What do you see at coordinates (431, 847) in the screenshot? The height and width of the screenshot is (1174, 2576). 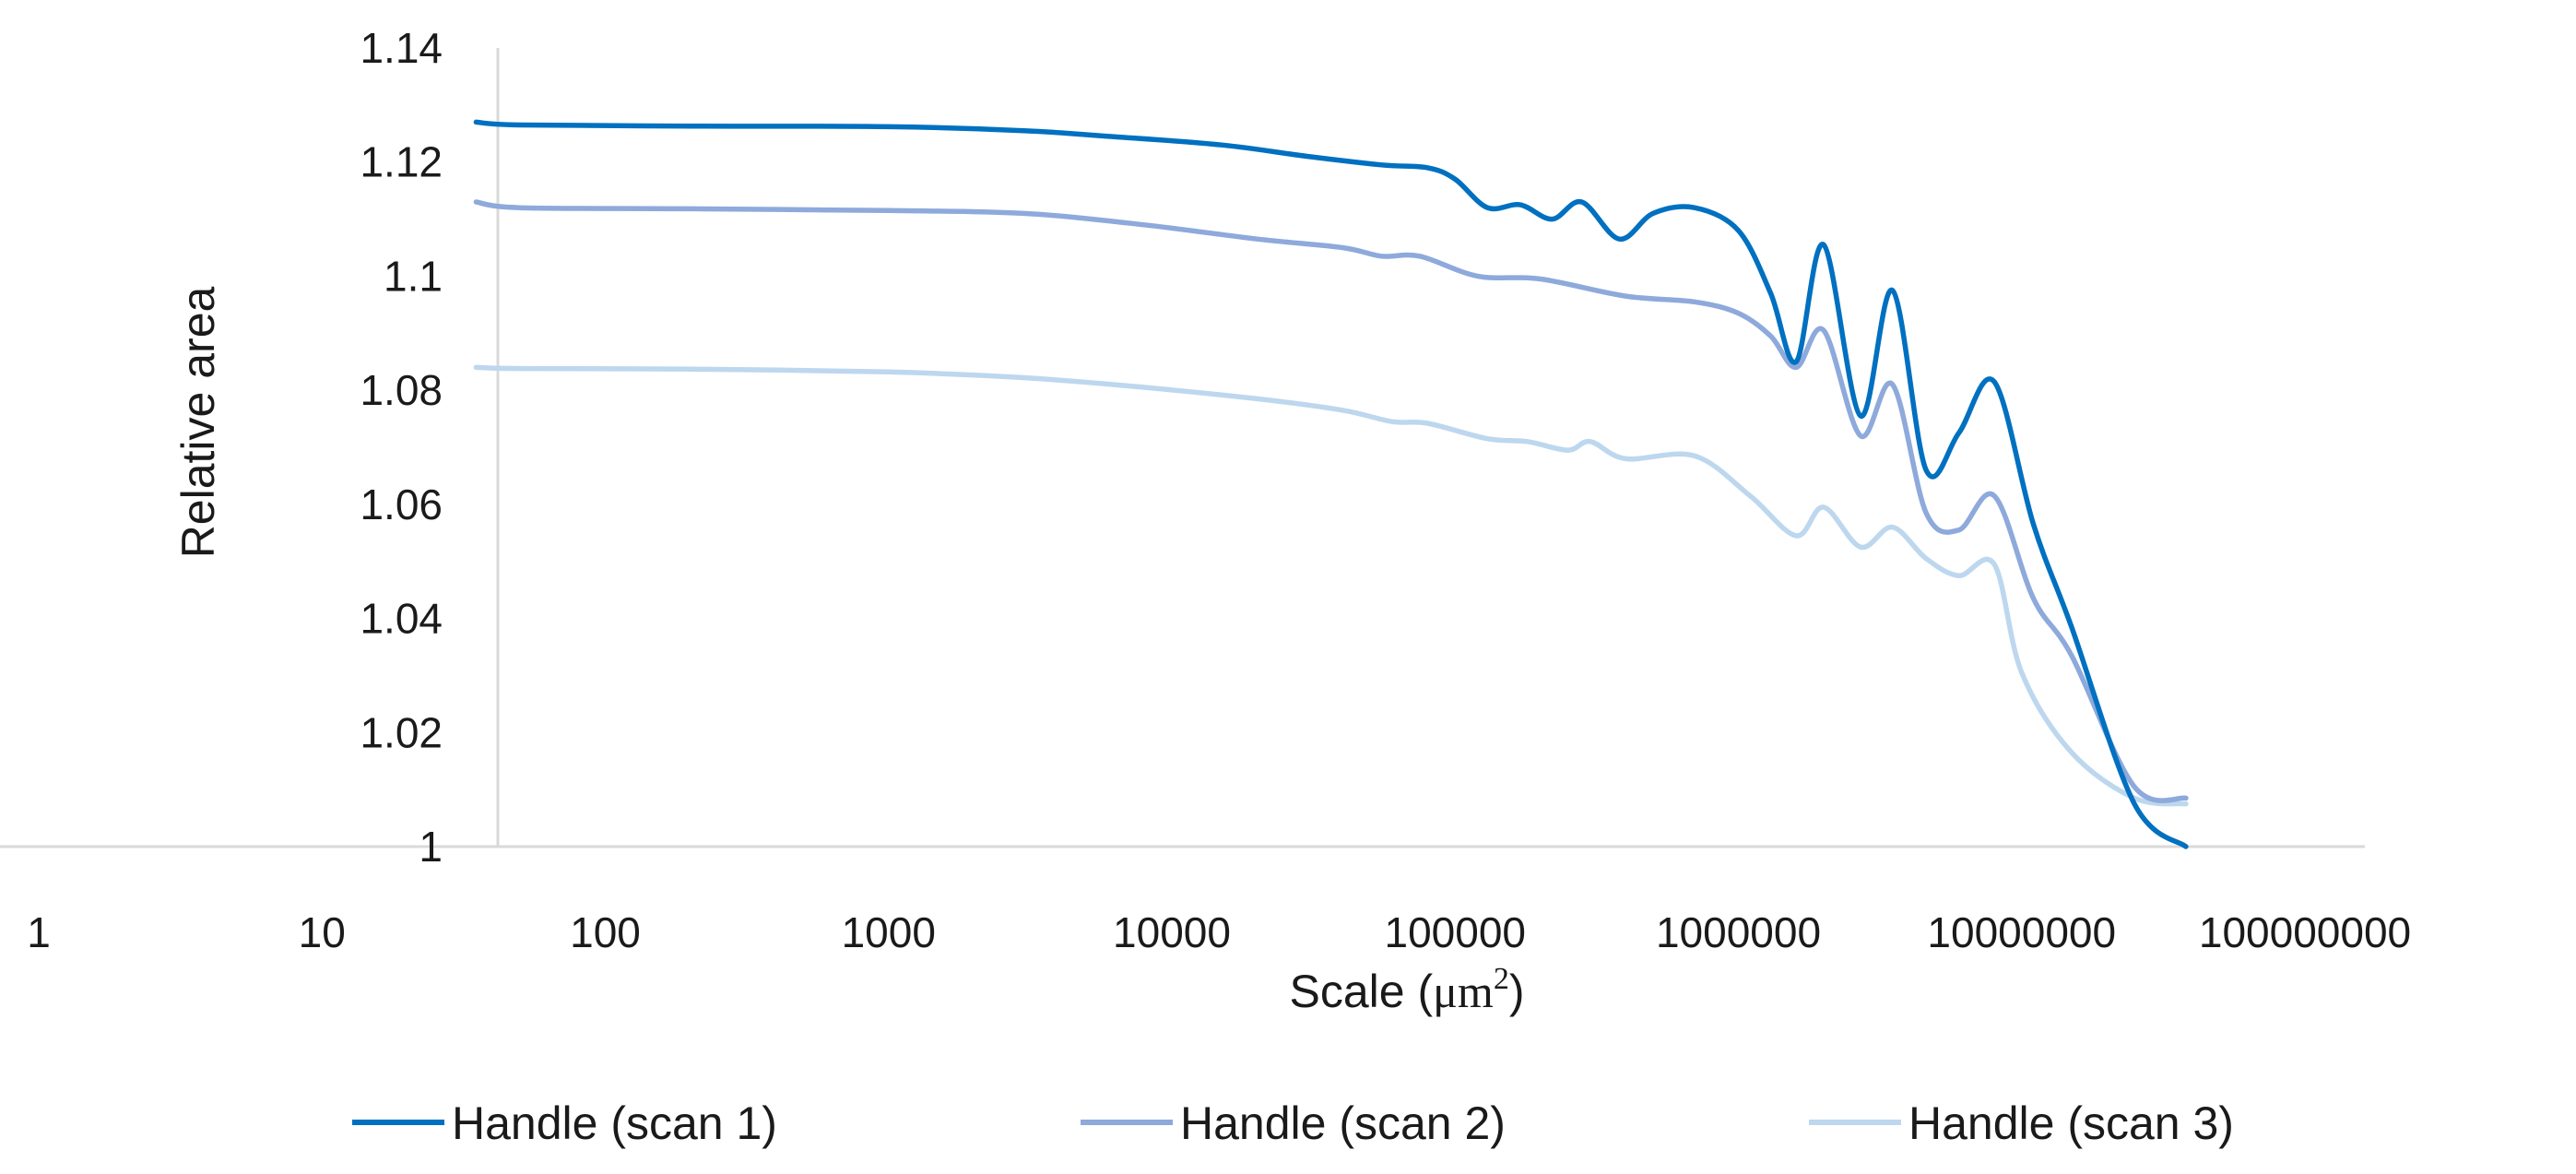 I see `y-tick-label: 1` at bounding box center [431, 847].